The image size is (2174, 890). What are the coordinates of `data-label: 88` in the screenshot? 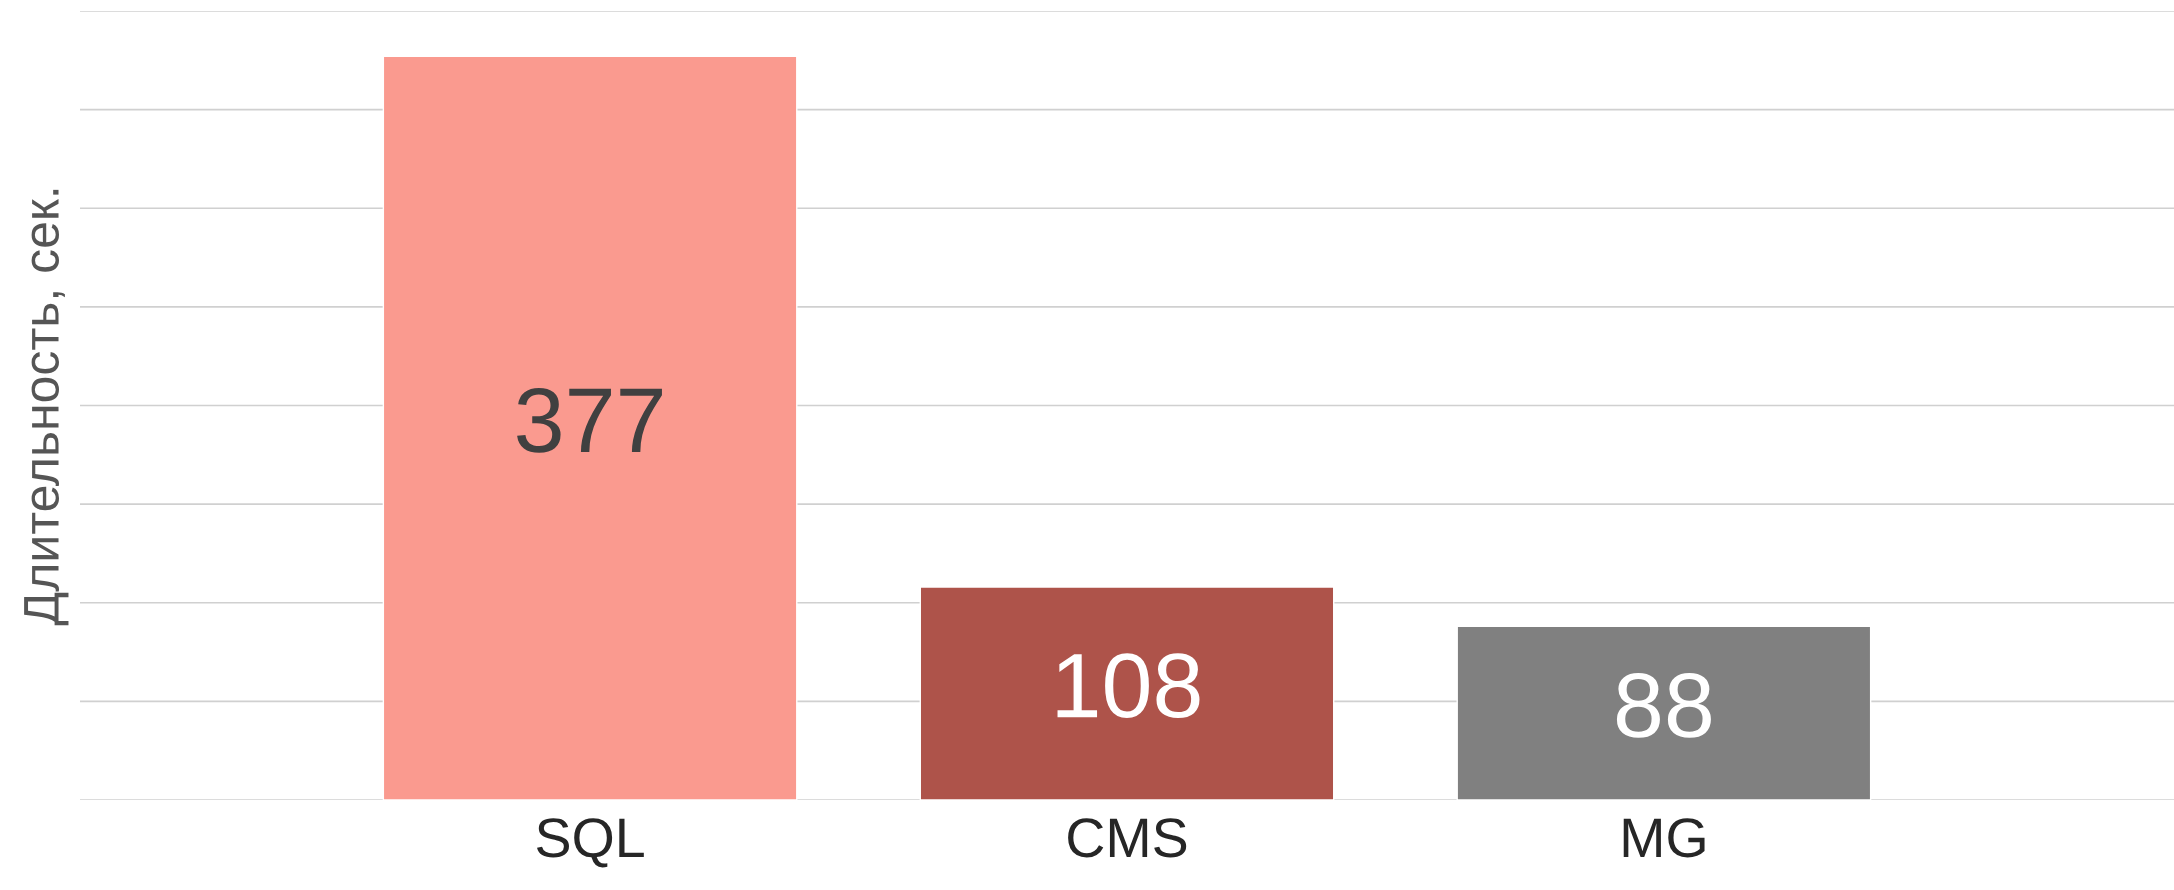 It's located at (1663, 705).